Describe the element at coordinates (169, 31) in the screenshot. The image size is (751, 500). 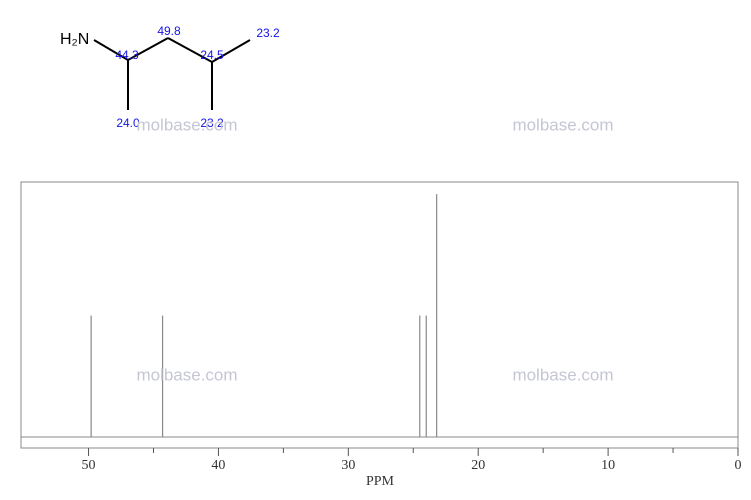
I see `shift-label: 49.8` at that location.